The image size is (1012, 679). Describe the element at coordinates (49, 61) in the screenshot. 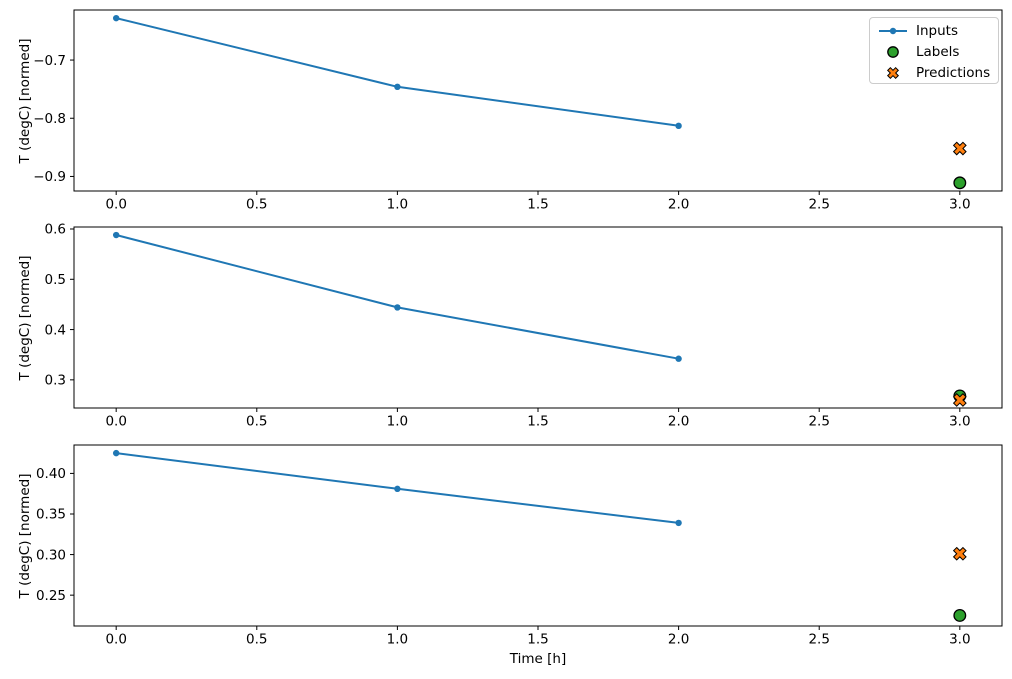

I see `y-tick-label: −0.7` at that location.